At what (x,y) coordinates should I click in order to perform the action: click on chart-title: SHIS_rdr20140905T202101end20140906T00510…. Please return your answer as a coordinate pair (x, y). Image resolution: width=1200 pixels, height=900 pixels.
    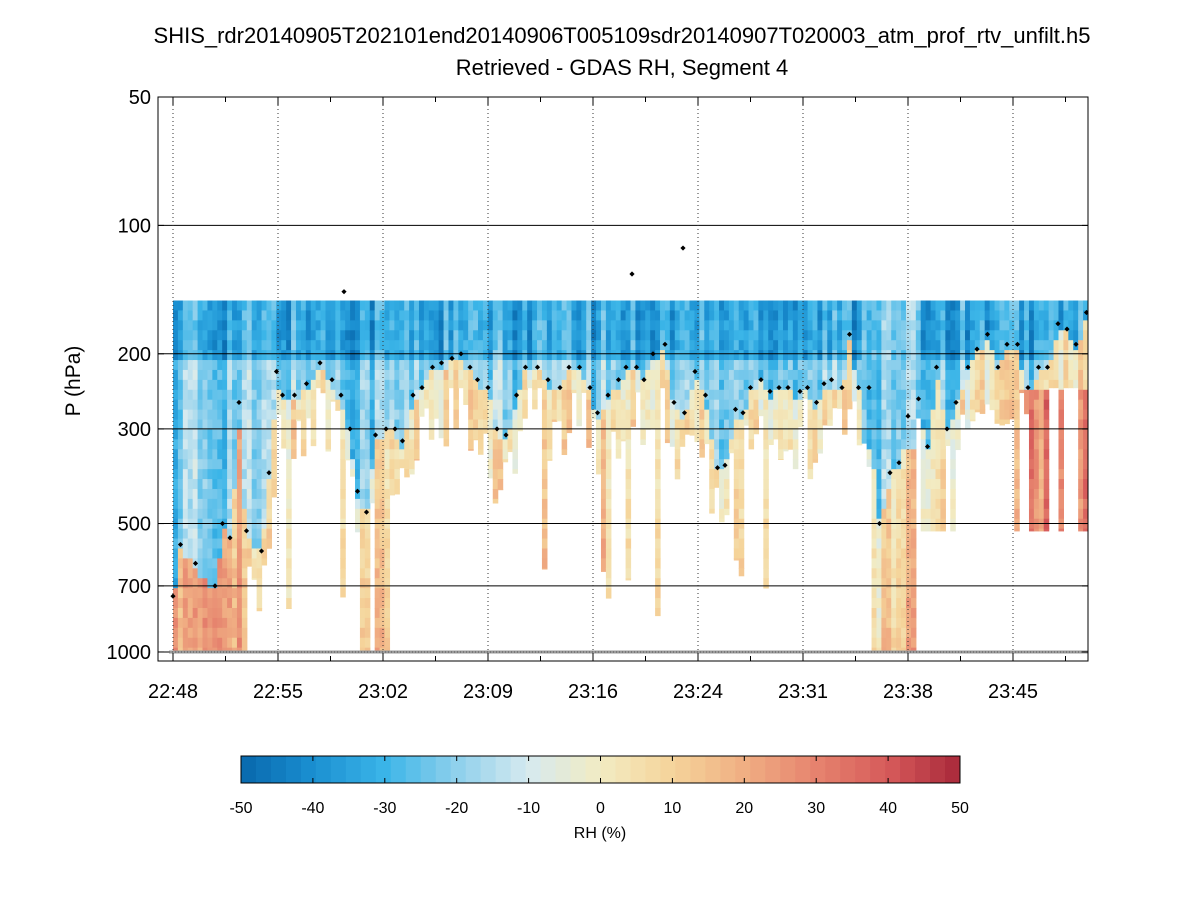
    Looking at the image, I should click on (622, 35).